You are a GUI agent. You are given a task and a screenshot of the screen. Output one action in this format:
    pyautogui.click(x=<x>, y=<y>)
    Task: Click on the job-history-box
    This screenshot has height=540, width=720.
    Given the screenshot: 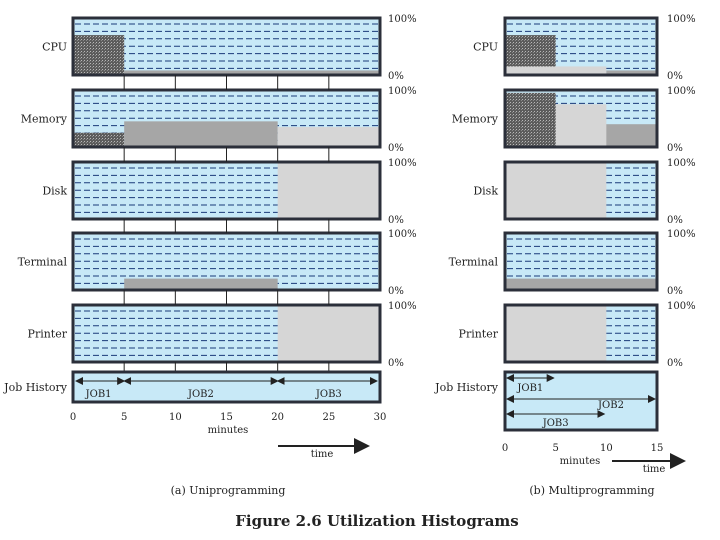 What is the action you would take?
    pyautogui.click(x=581, y=401)
    